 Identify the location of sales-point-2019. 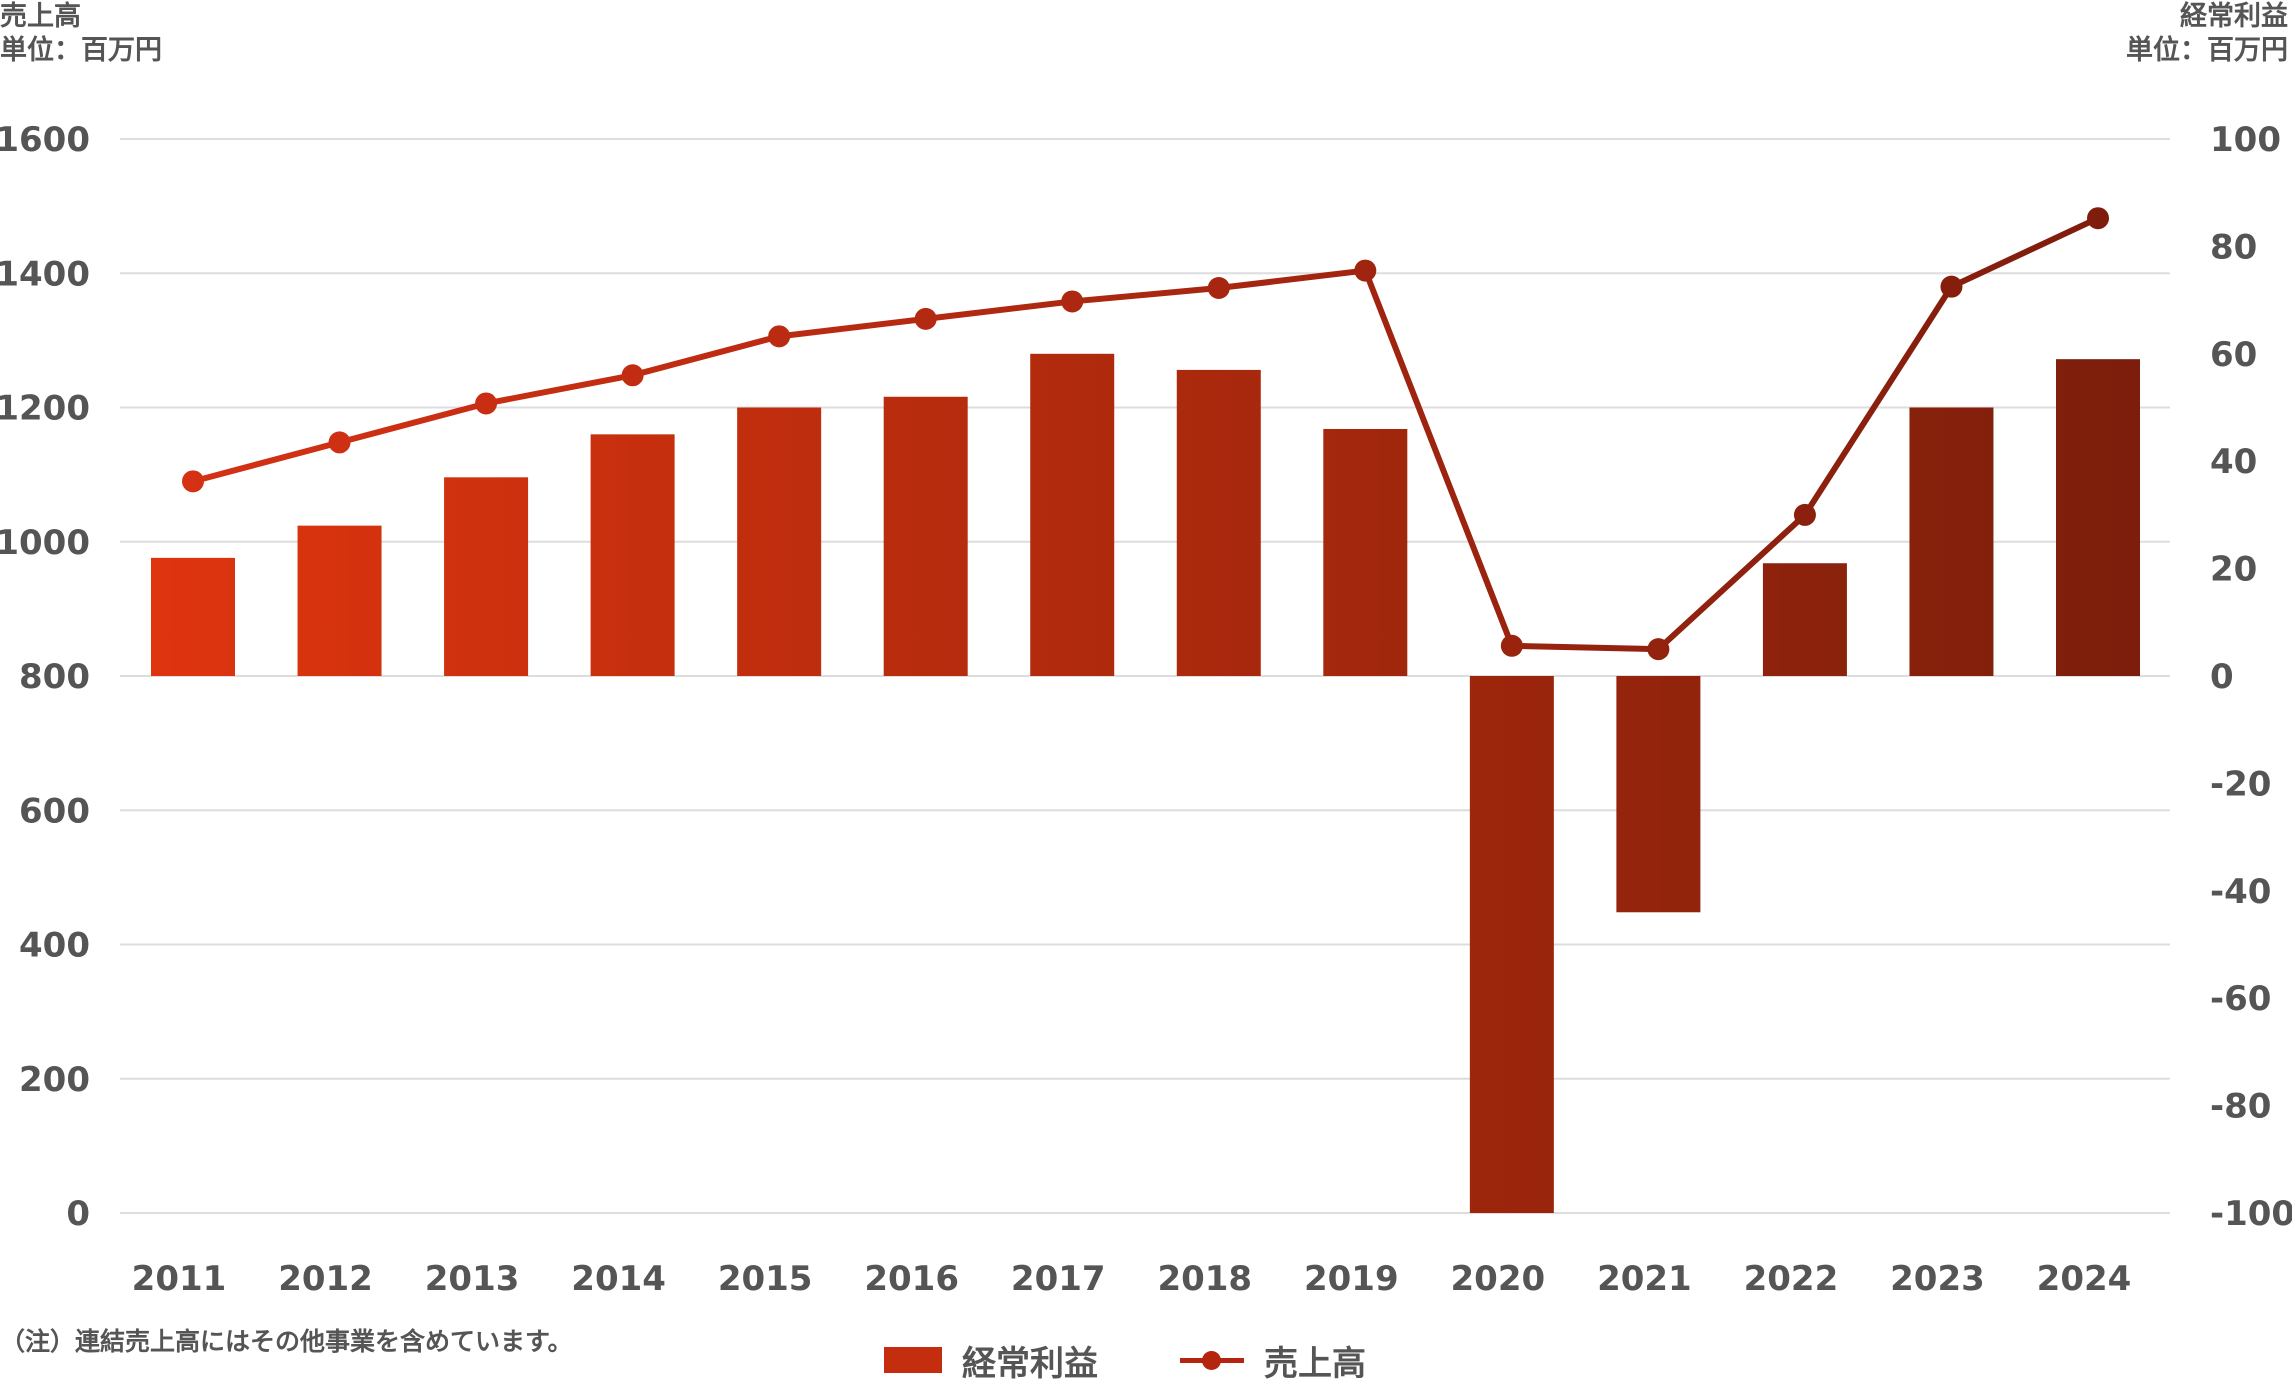
(1365, 270).